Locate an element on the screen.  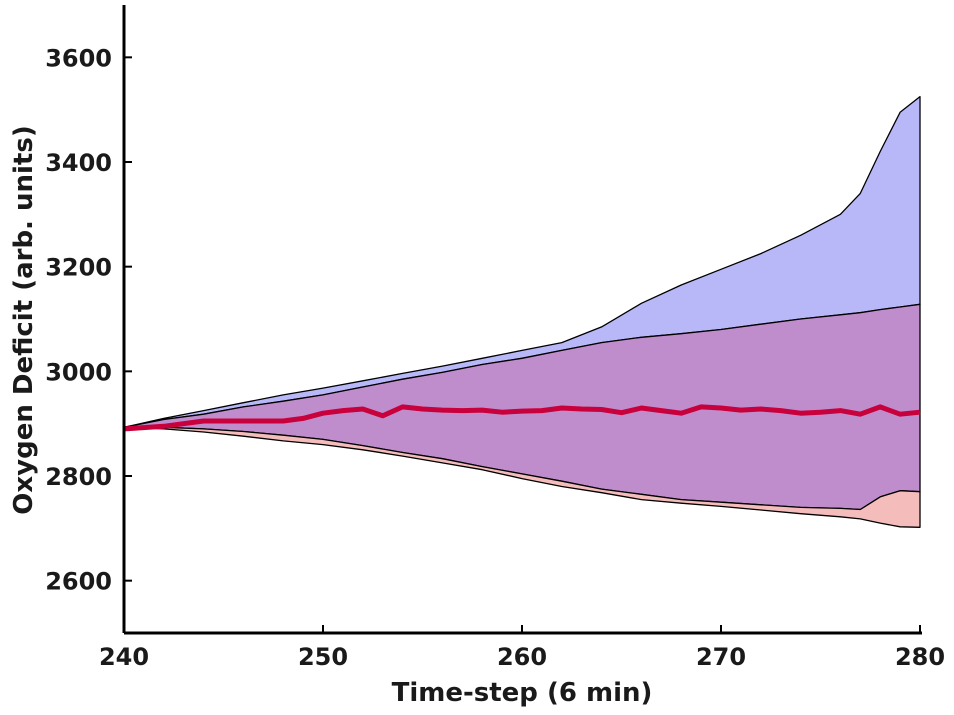
y-tick-label: 2800 is located at coordinates (78, 477).